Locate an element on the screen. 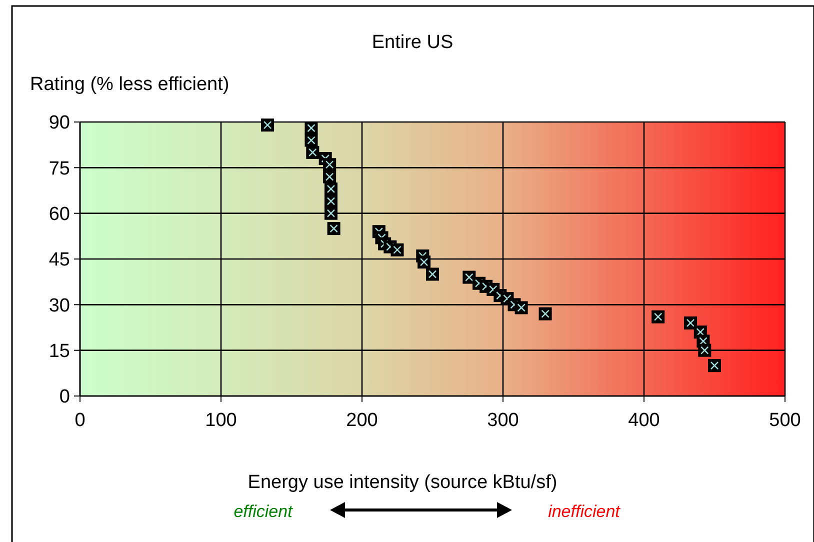 This screenshot has width=814, height=542. y-tick-label: 60 is located at coordinates (59, 214).